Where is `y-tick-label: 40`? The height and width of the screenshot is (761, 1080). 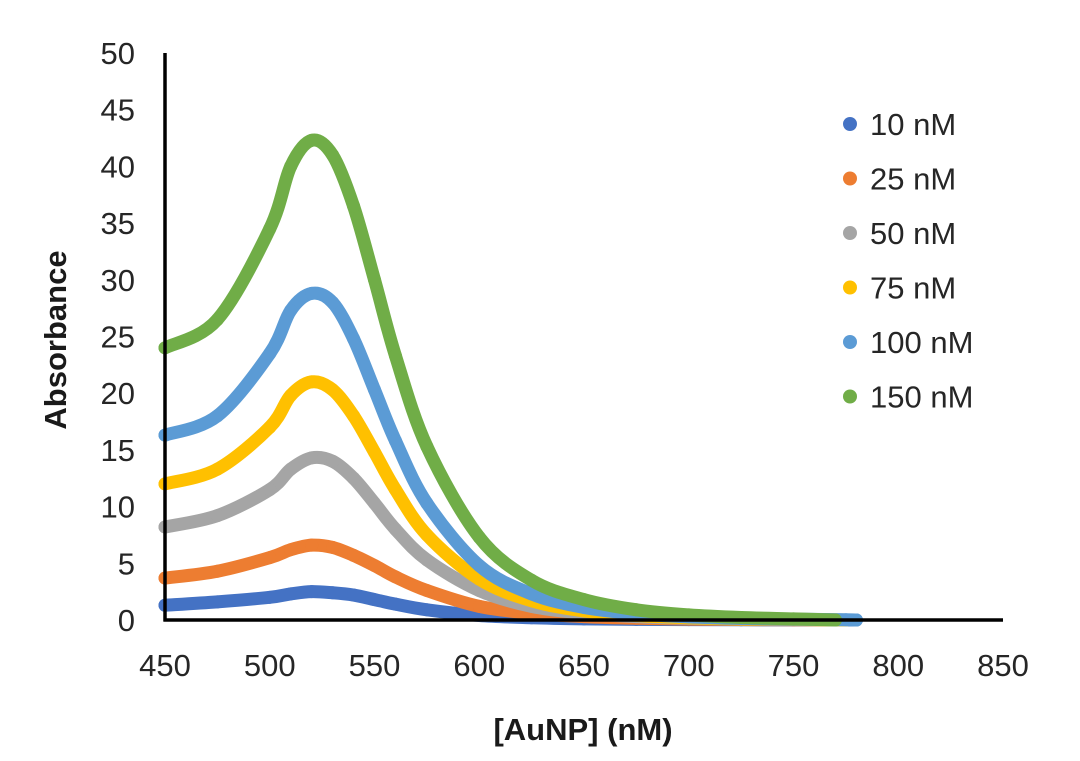 y-tick-label: 40 is located at coordinates (118, 166).